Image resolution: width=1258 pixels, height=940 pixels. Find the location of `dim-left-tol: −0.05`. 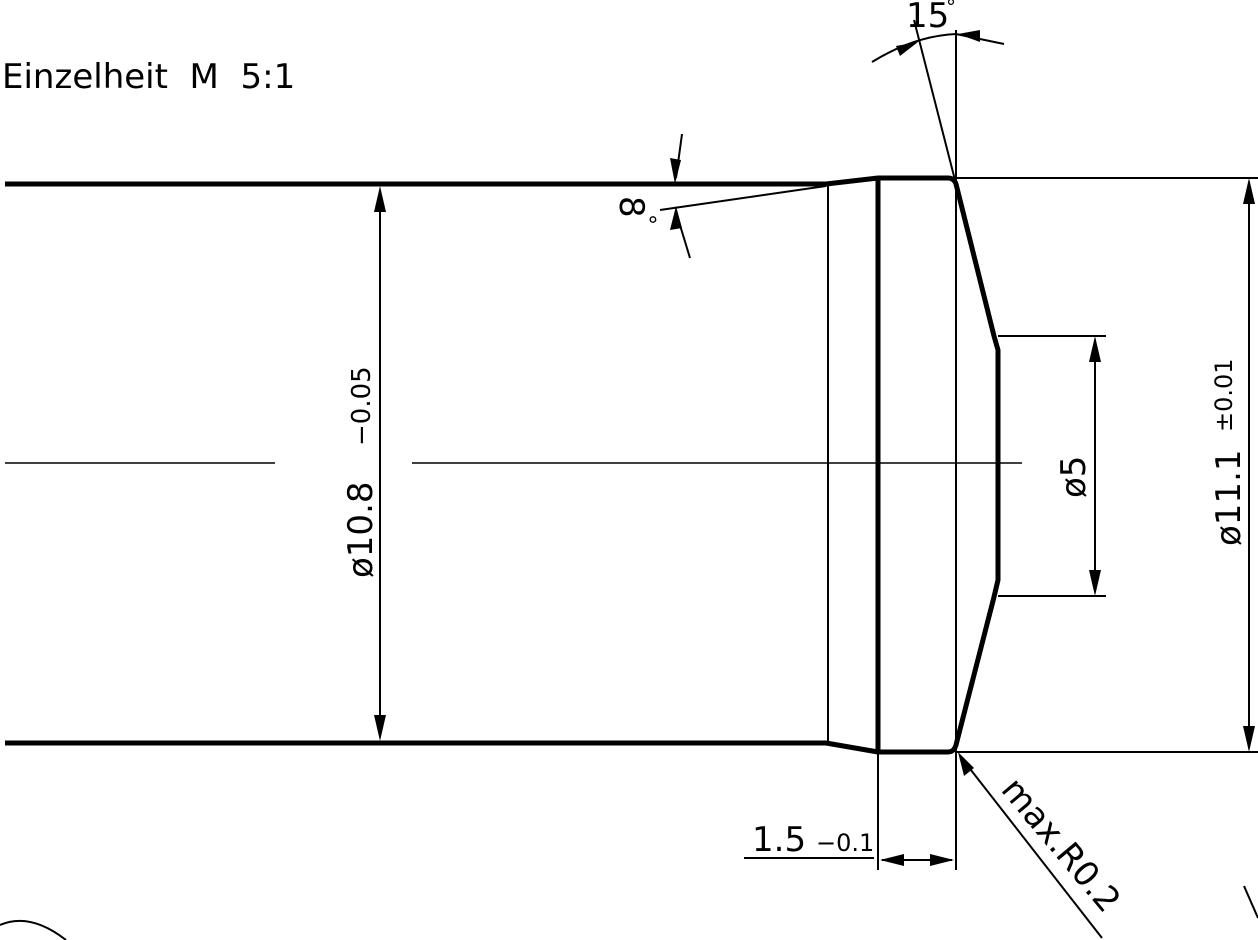

dim-left-tol: −0.05 is located at coordinates (362, 406).